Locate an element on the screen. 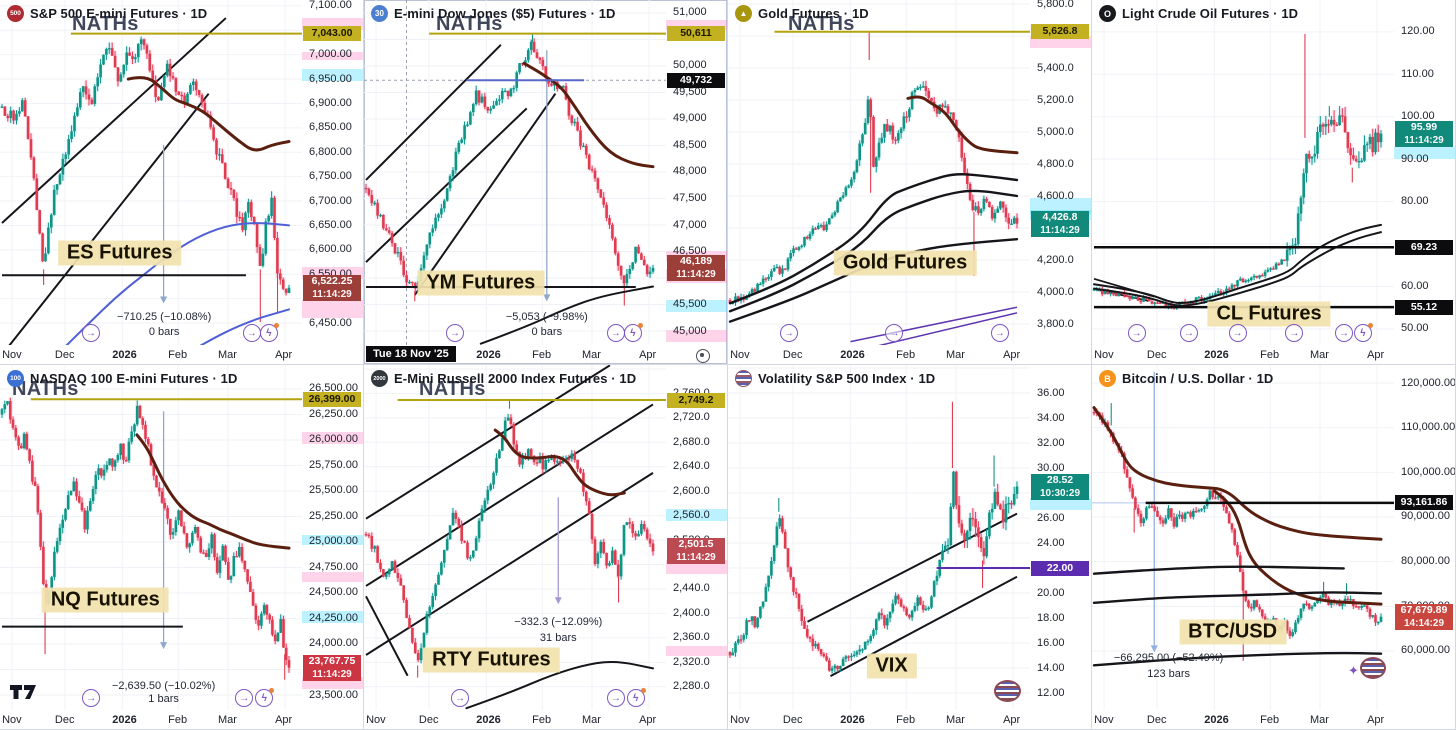 The height and width of the screenshot is (730, 1456). symbol-title: Light Crude Oil Futures · 1D is located at coordinates (1210, 13).